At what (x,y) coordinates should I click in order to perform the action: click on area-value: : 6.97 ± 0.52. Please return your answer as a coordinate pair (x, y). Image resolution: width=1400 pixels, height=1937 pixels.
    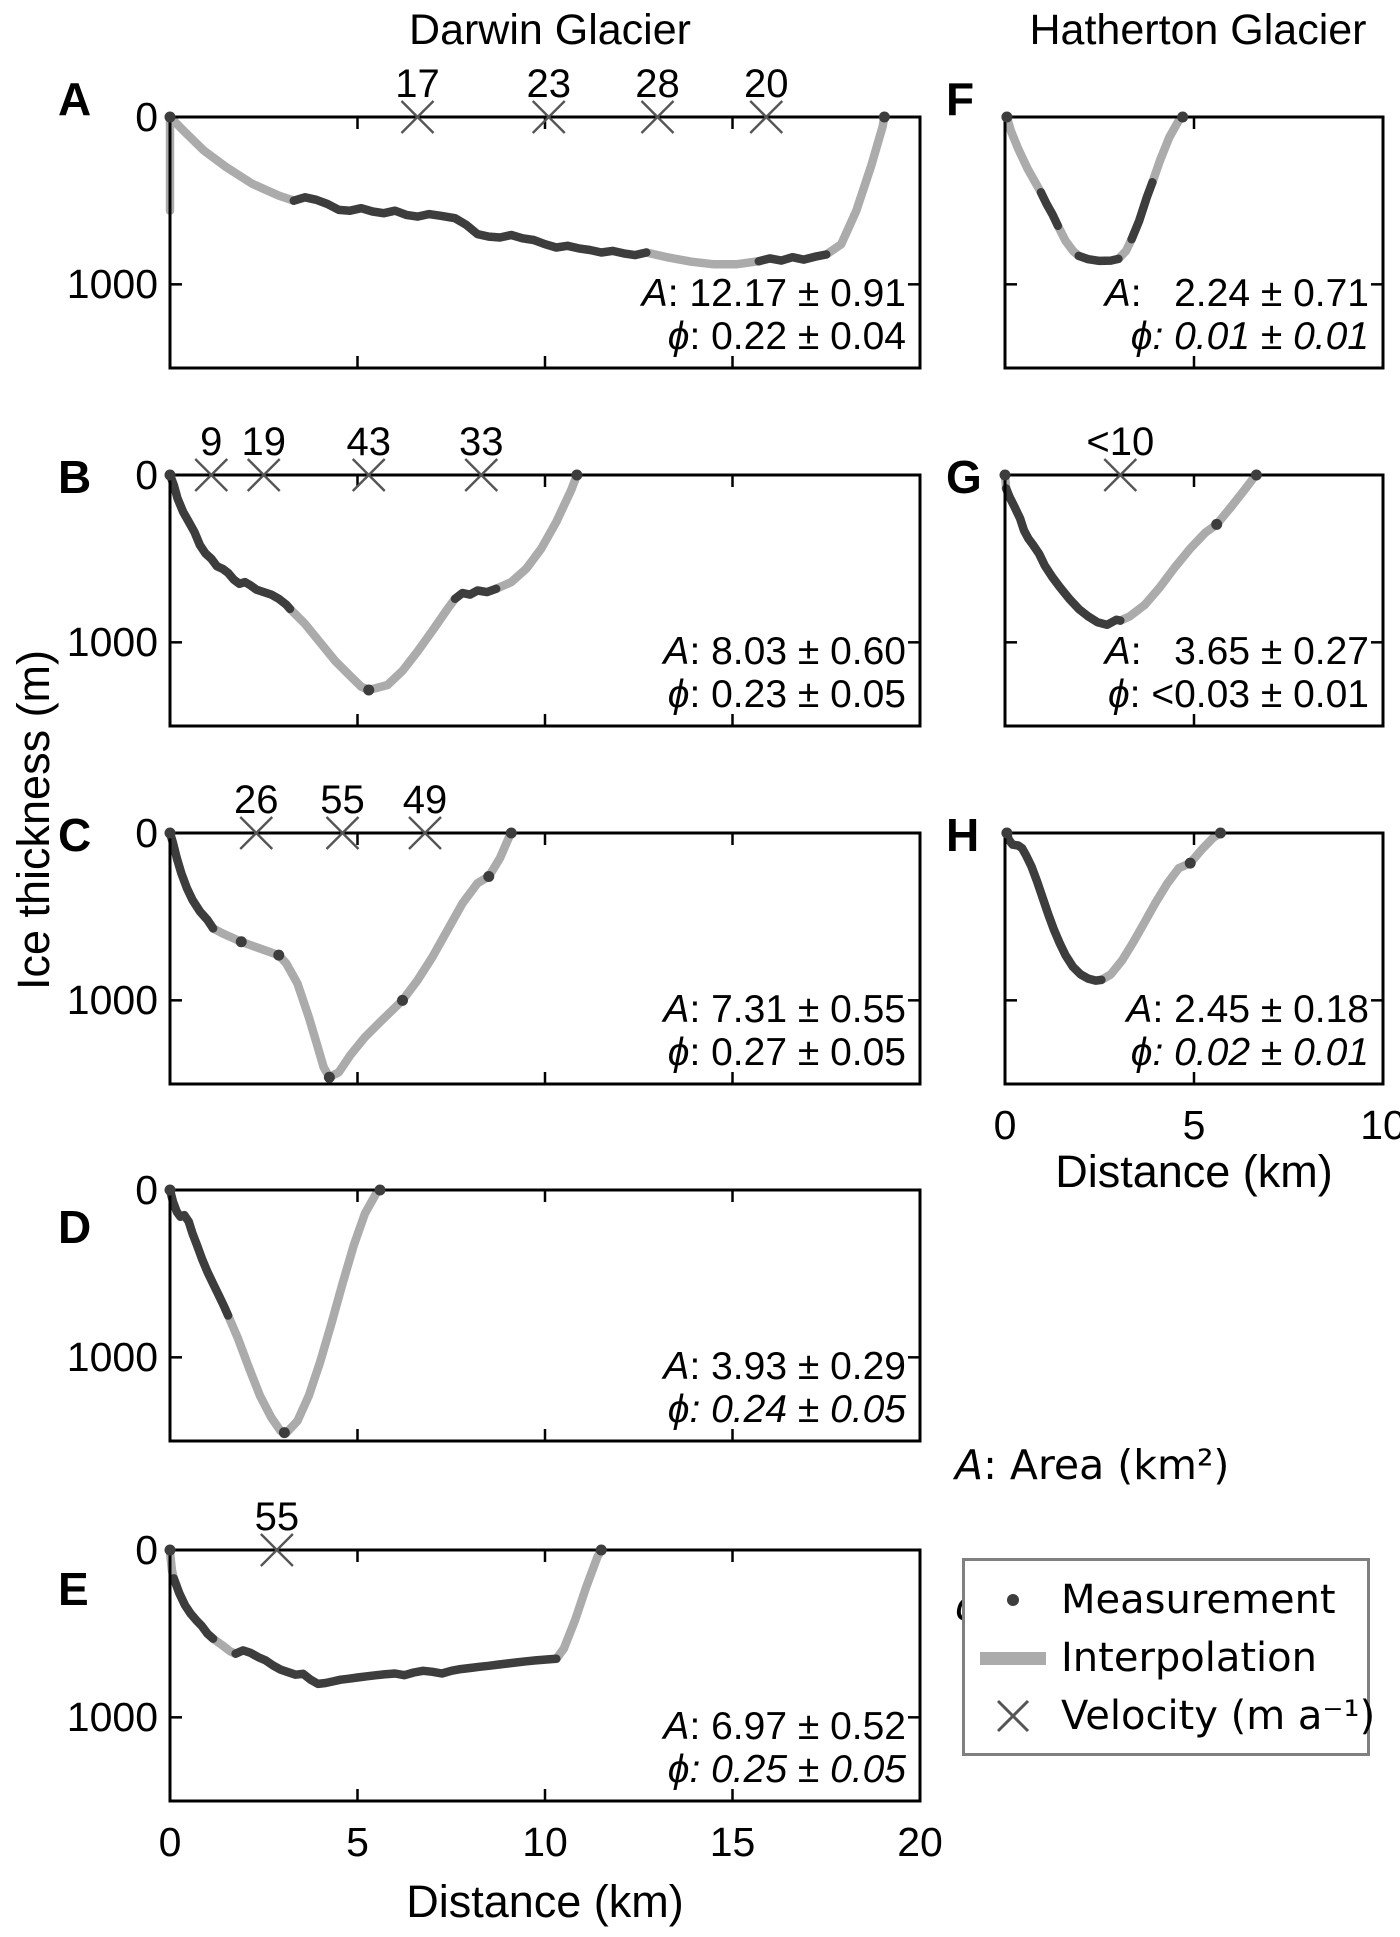
    Looking at the image, I should click on (797, 1726).